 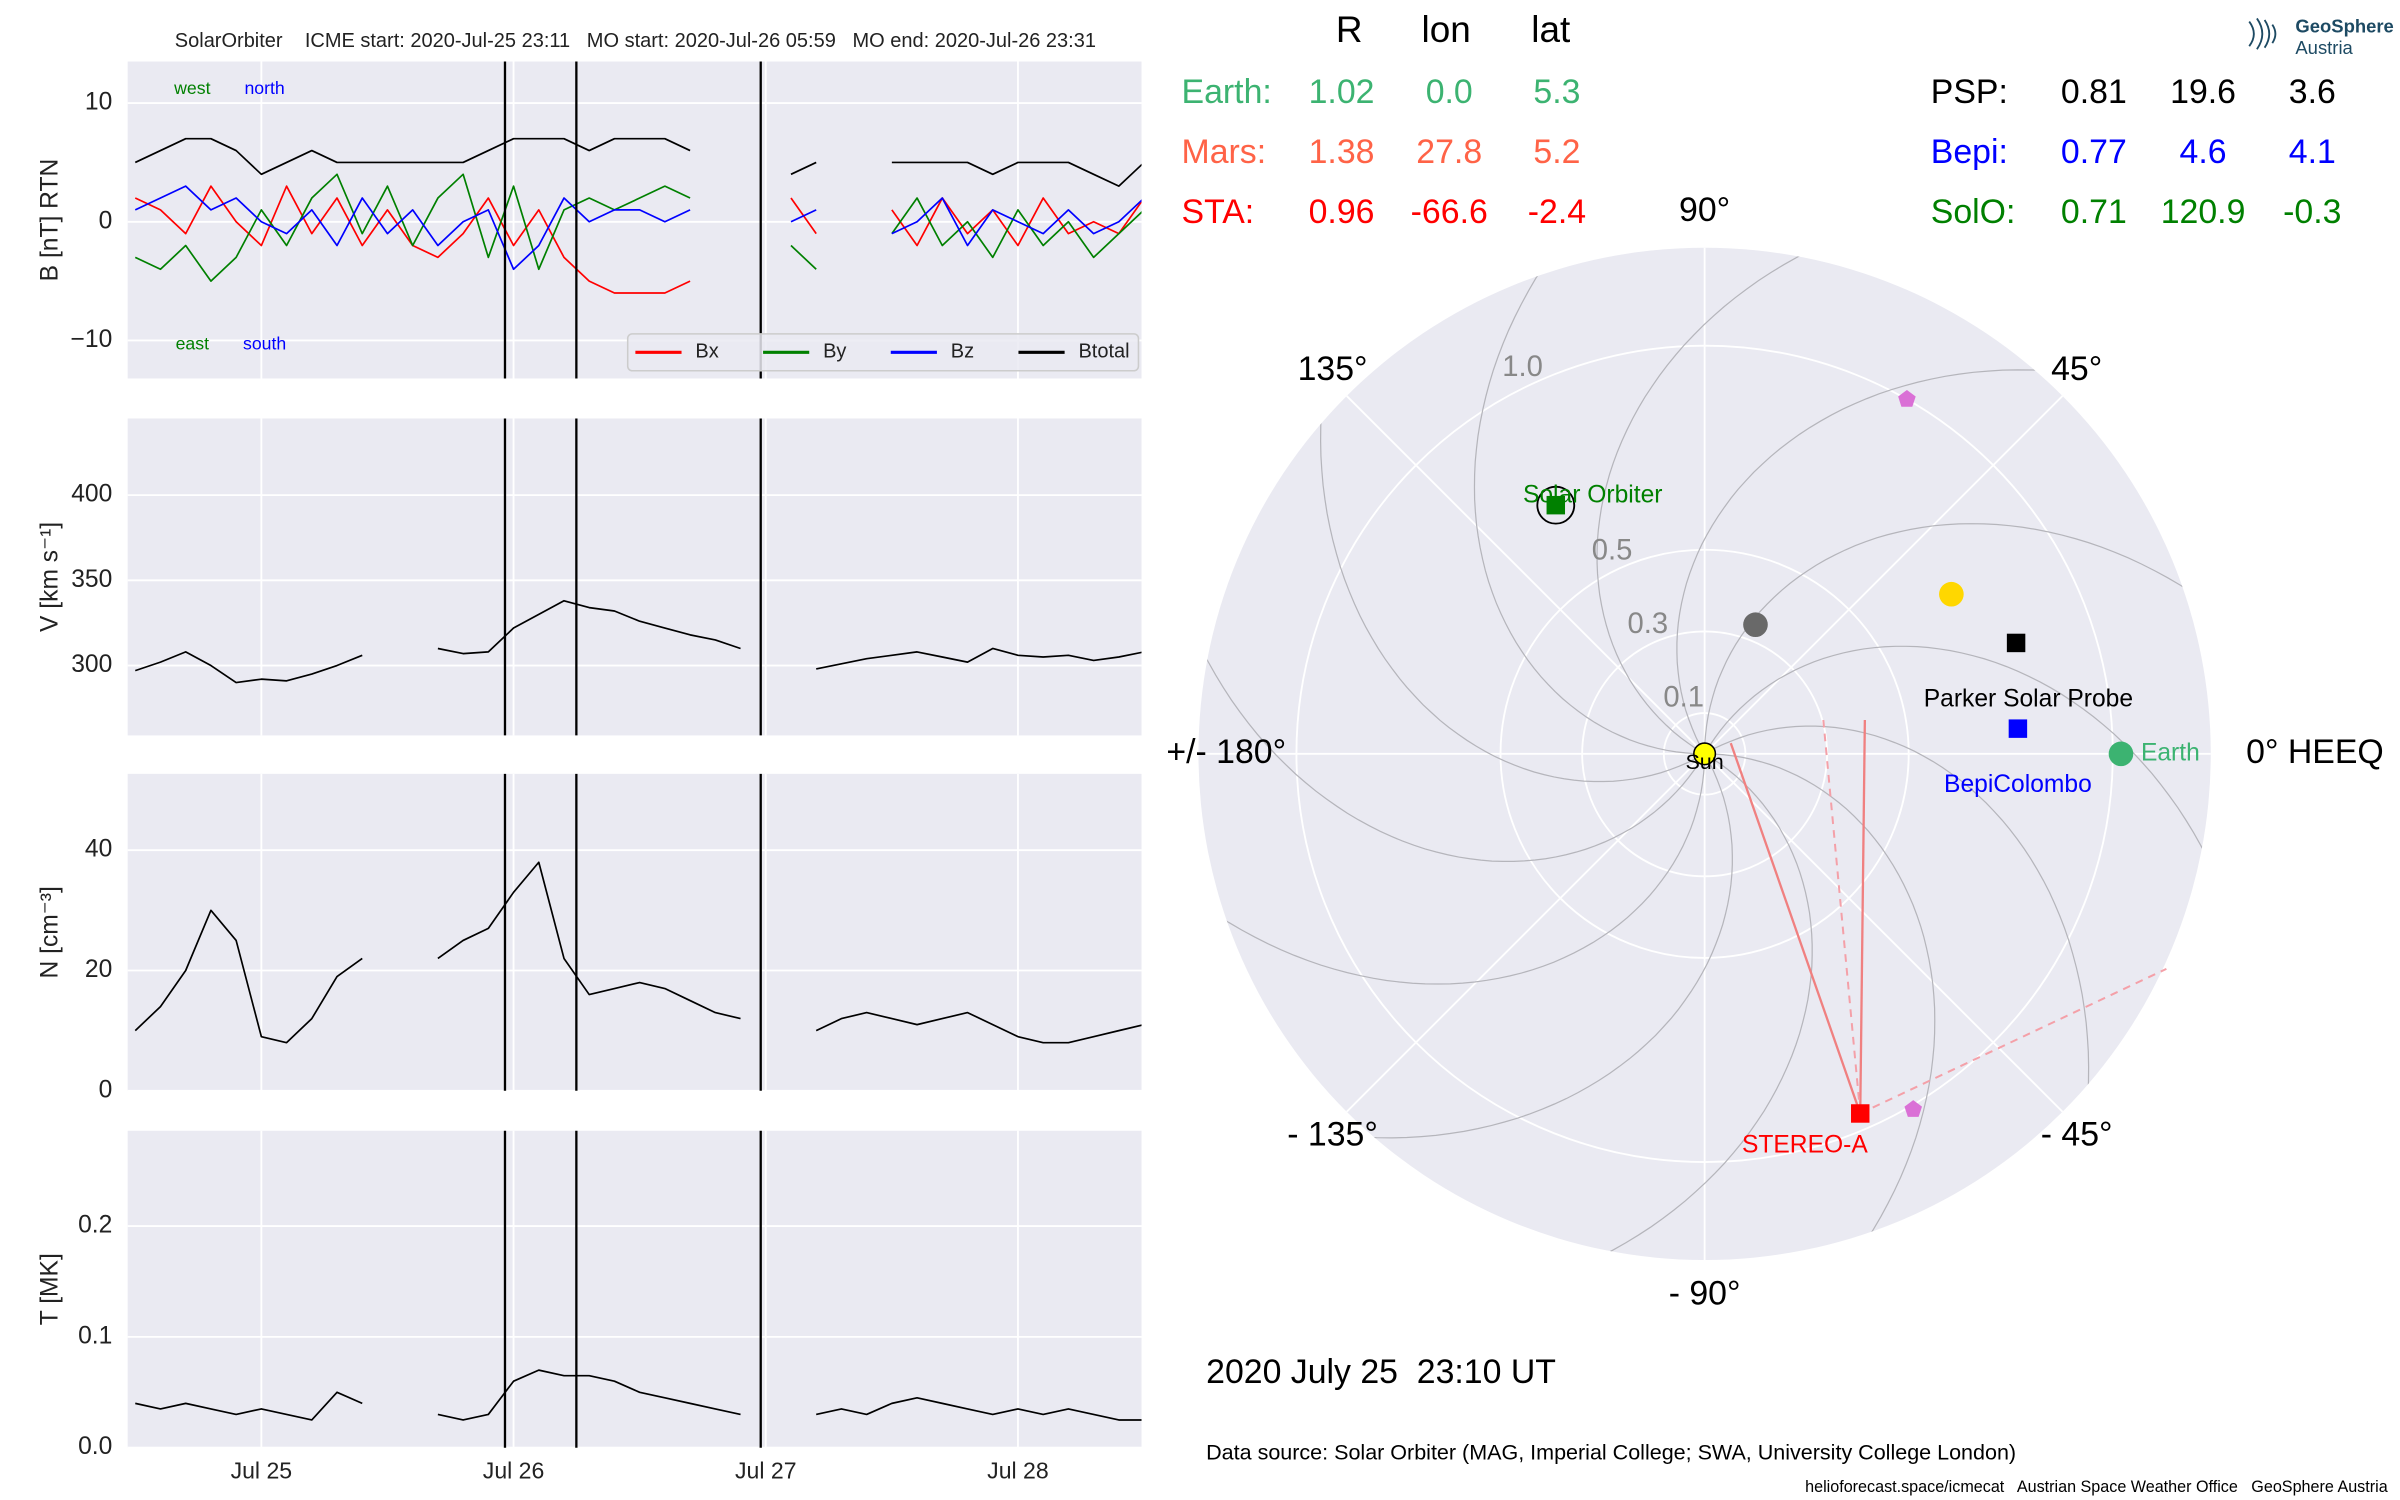 What do you see at coordinates (1381, 1372) in the screenshot?
I see `timestamp: 2020 July 25 23:10 UT` at bounding box center [1381, 1372].